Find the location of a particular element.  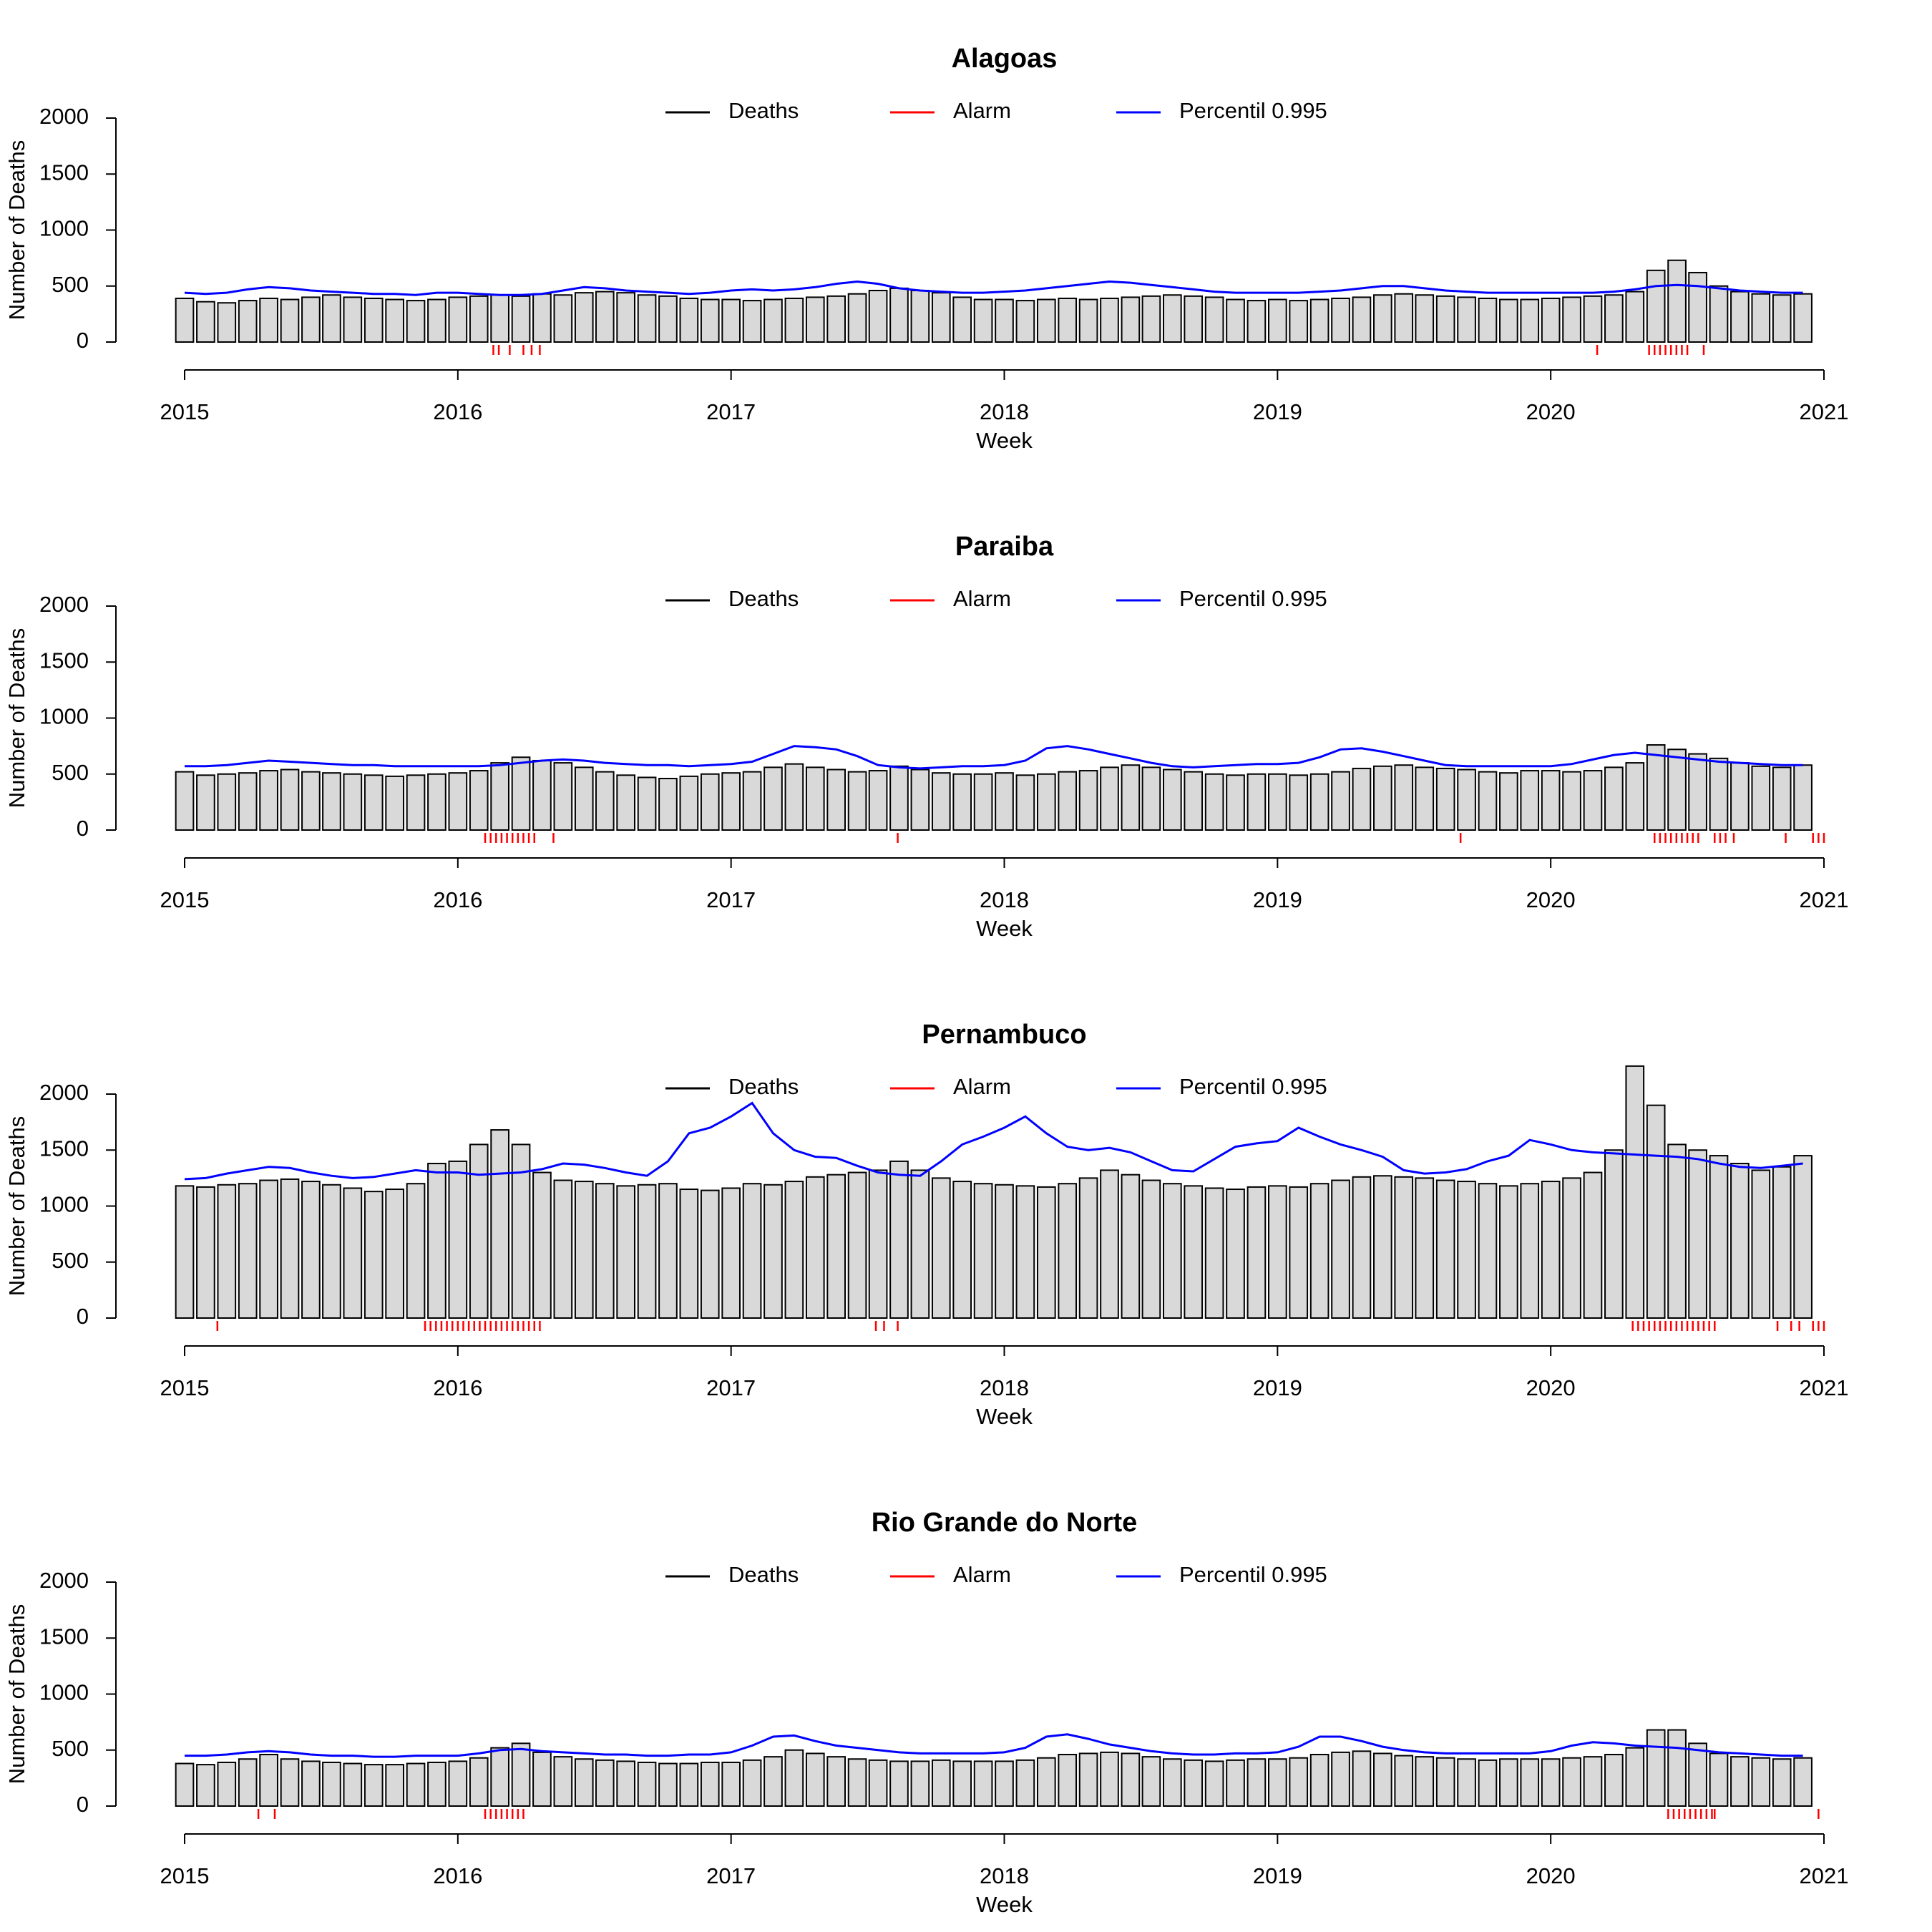

x-tick-label: 2016 is located at coordinates (457, 411).